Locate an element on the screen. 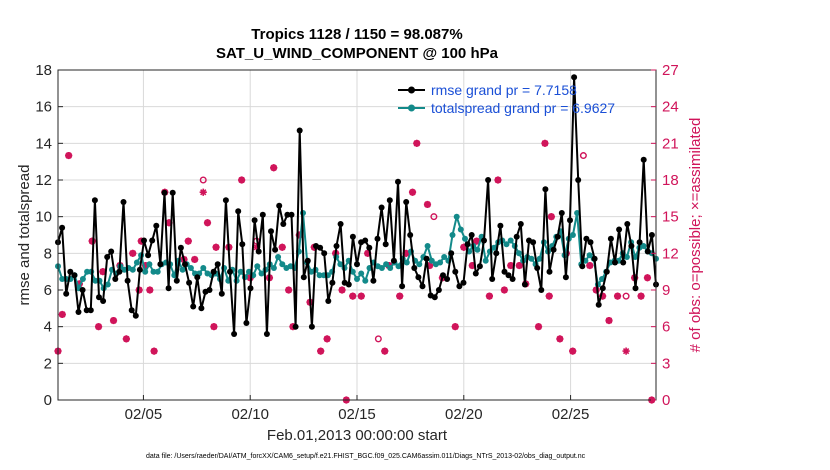  x-axis-ticks: 02/05 02/10 02/15 02/20 02/25 is located at coordinates (357, 409).